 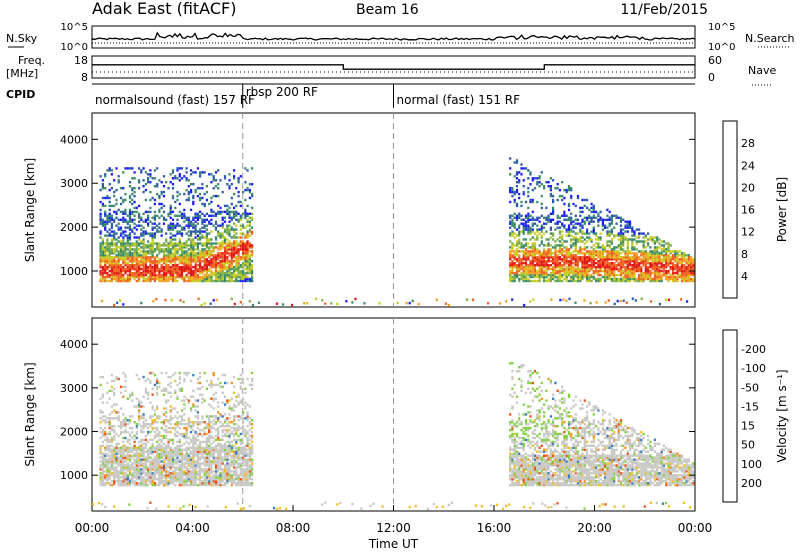 I want to click on frequency-series, so click(x=393, y=67).